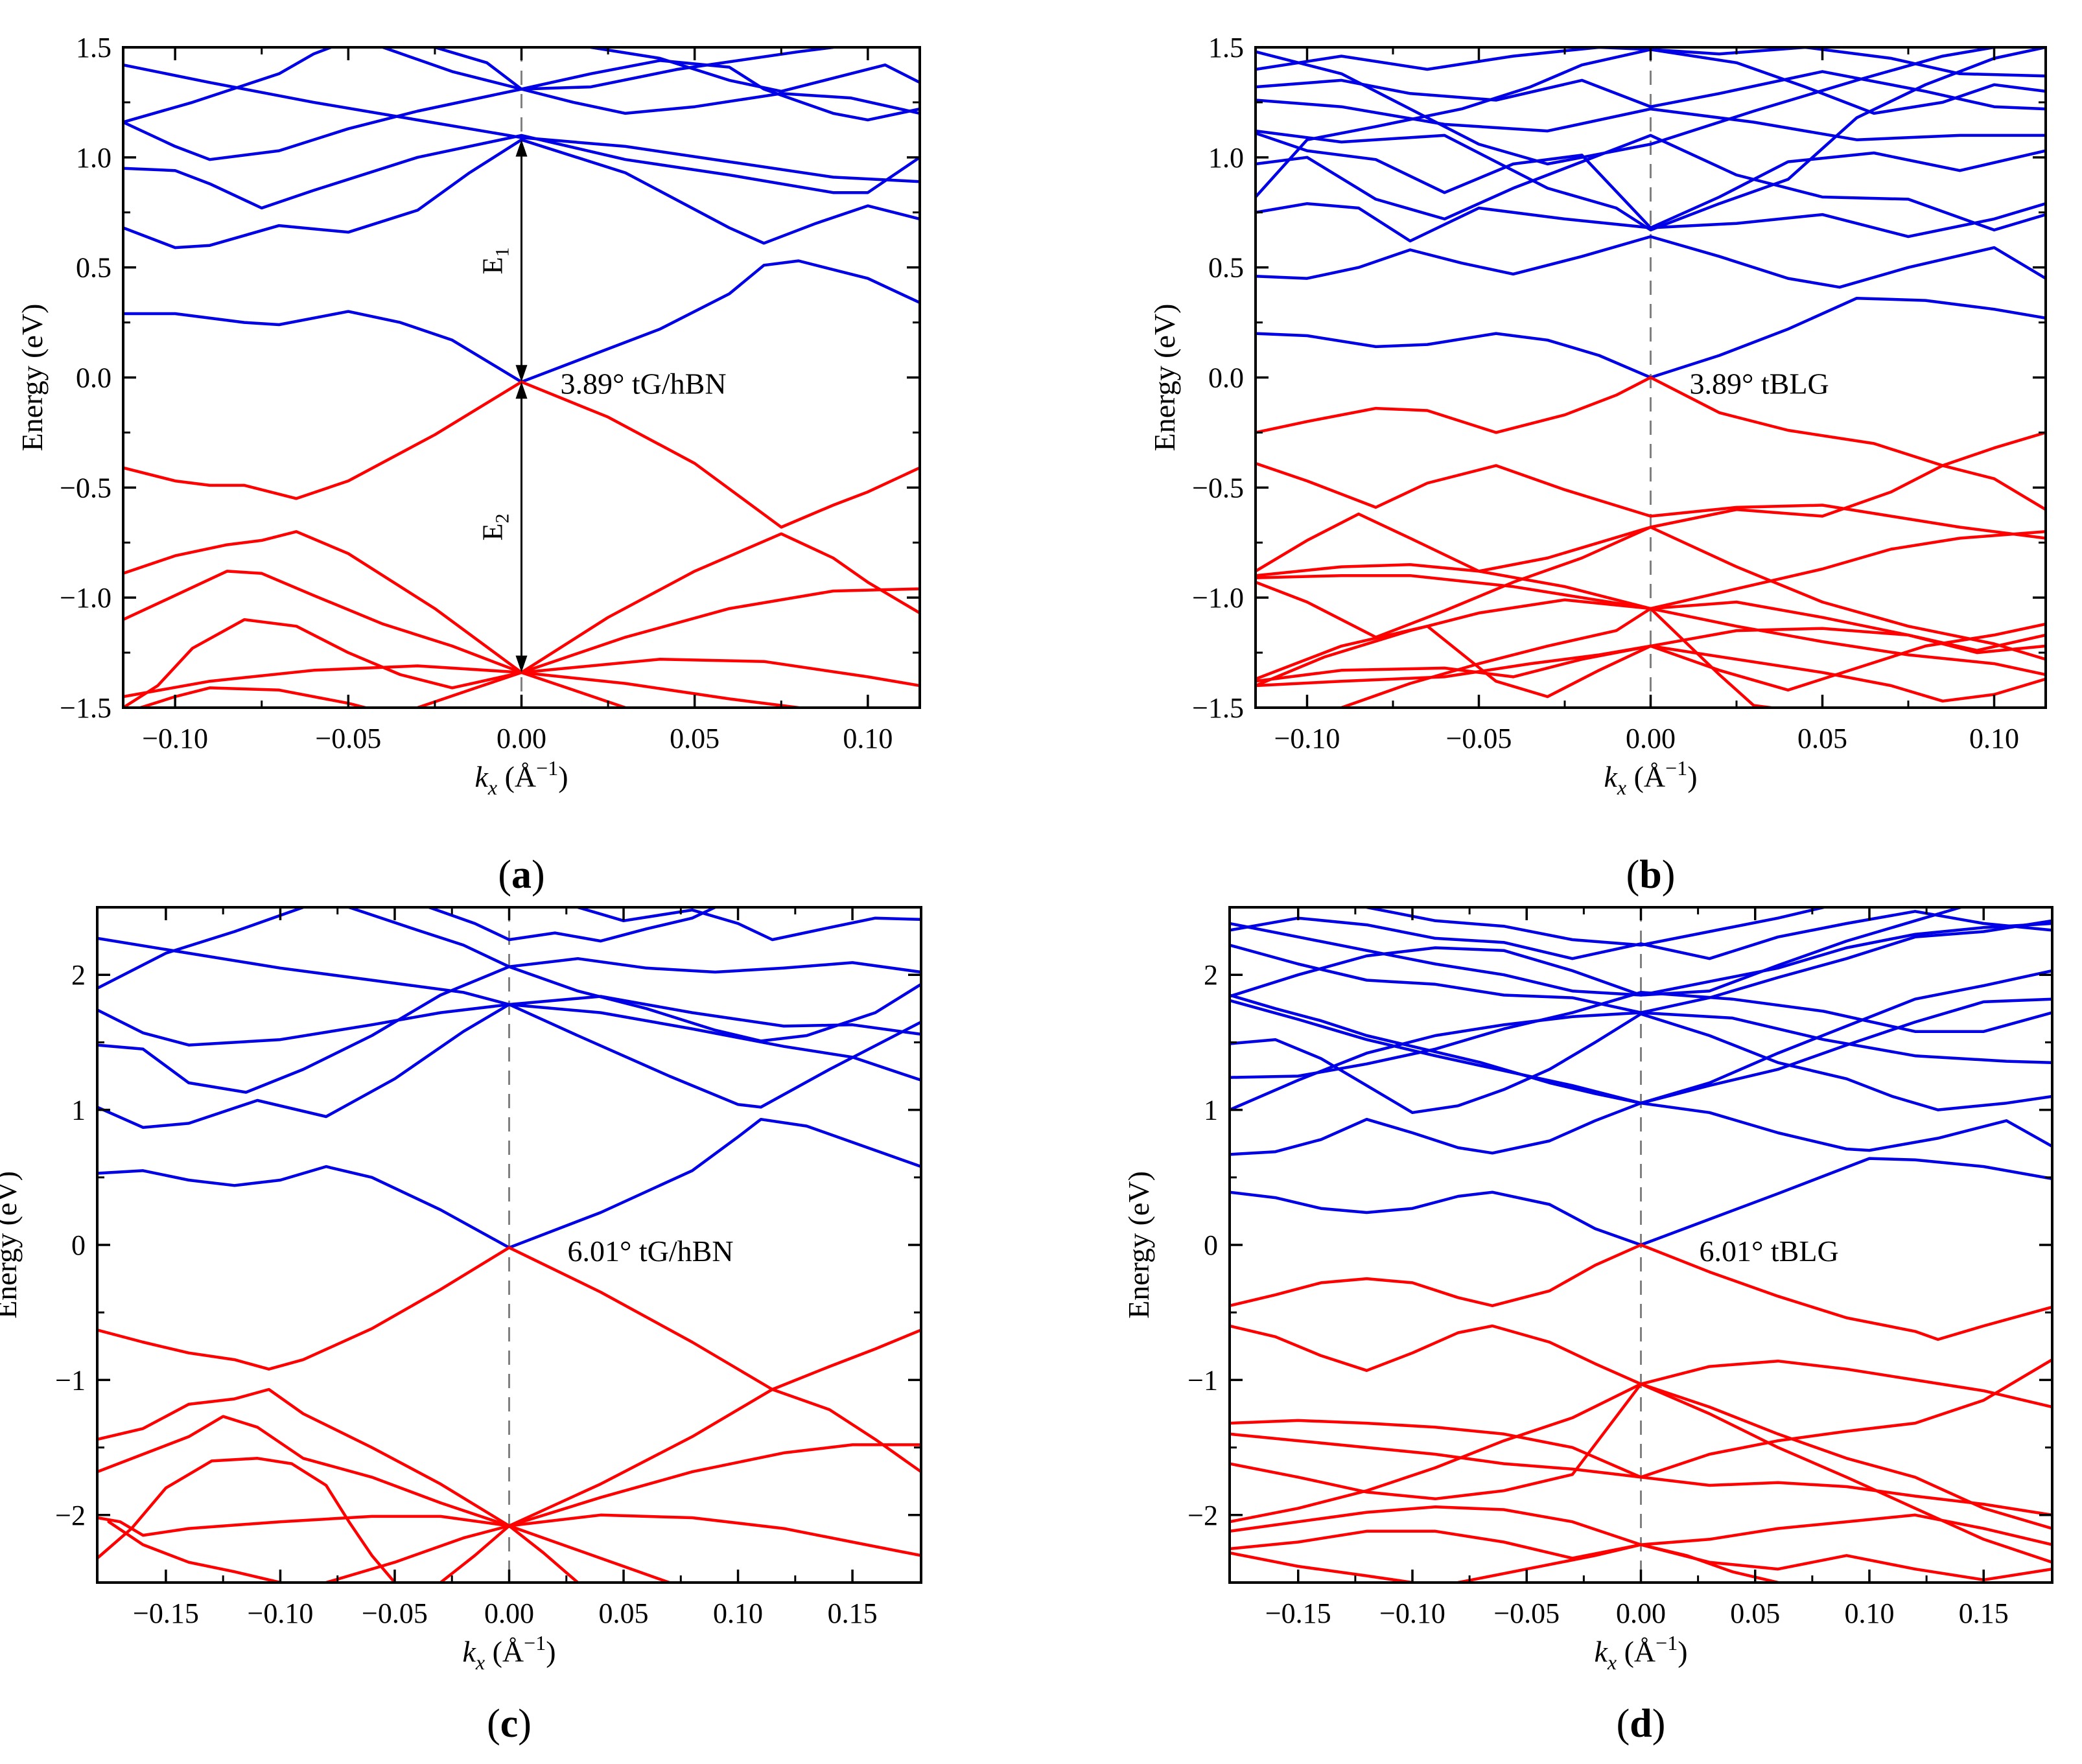 This screenshot has width=2082, height=1764. What do you see at coordinates (509, 1724) in the screenshot?
I see `panel-label: (c)` at bounding box center [509, 1724].